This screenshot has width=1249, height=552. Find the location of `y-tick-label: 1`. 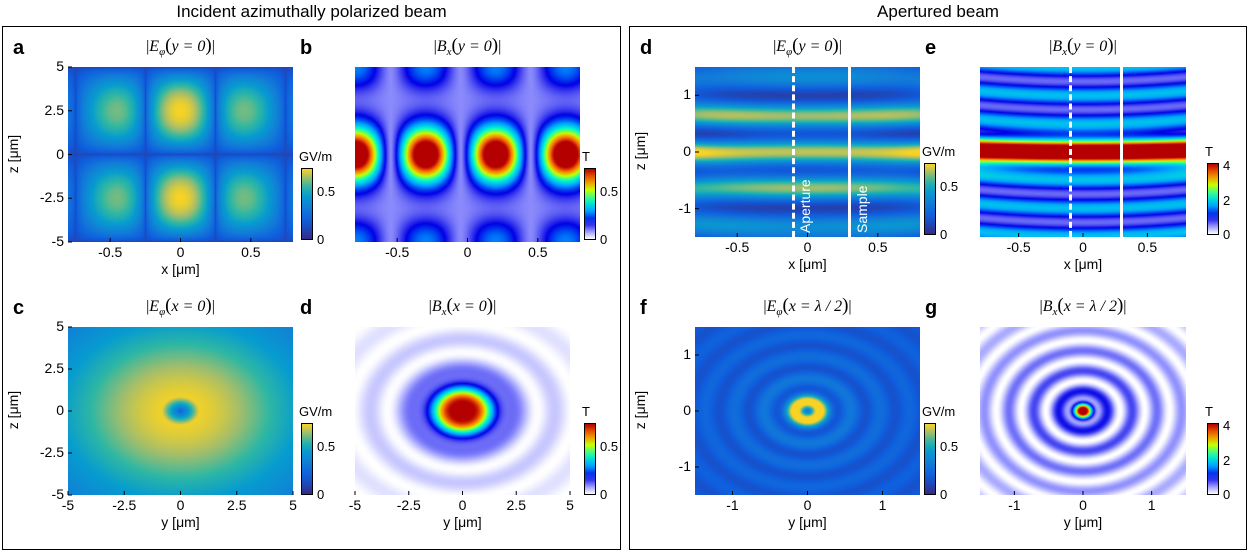

y-tick-label: 1 is located at coordinates (671, 354).